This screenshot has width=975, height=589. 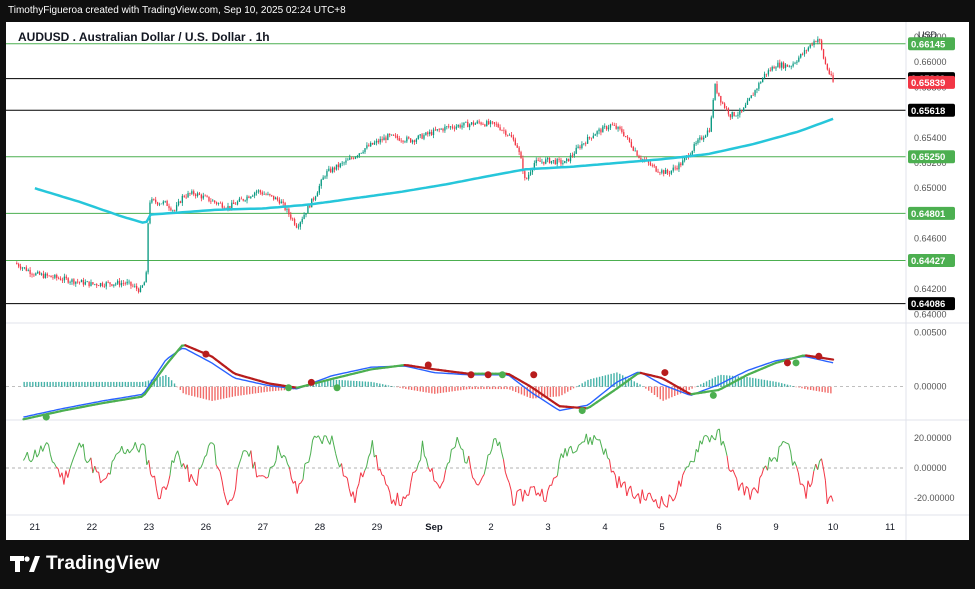 I want to click on x-tick-label: 26, so click(x=206, y=527).